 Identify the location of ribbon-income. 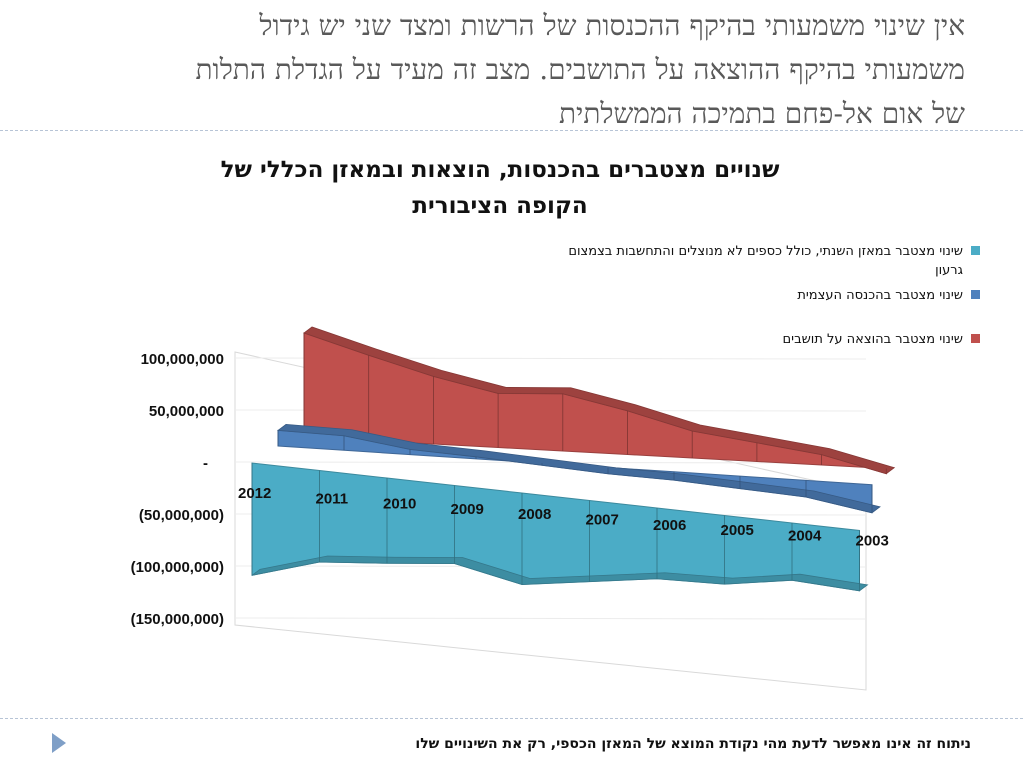
(578, 468).